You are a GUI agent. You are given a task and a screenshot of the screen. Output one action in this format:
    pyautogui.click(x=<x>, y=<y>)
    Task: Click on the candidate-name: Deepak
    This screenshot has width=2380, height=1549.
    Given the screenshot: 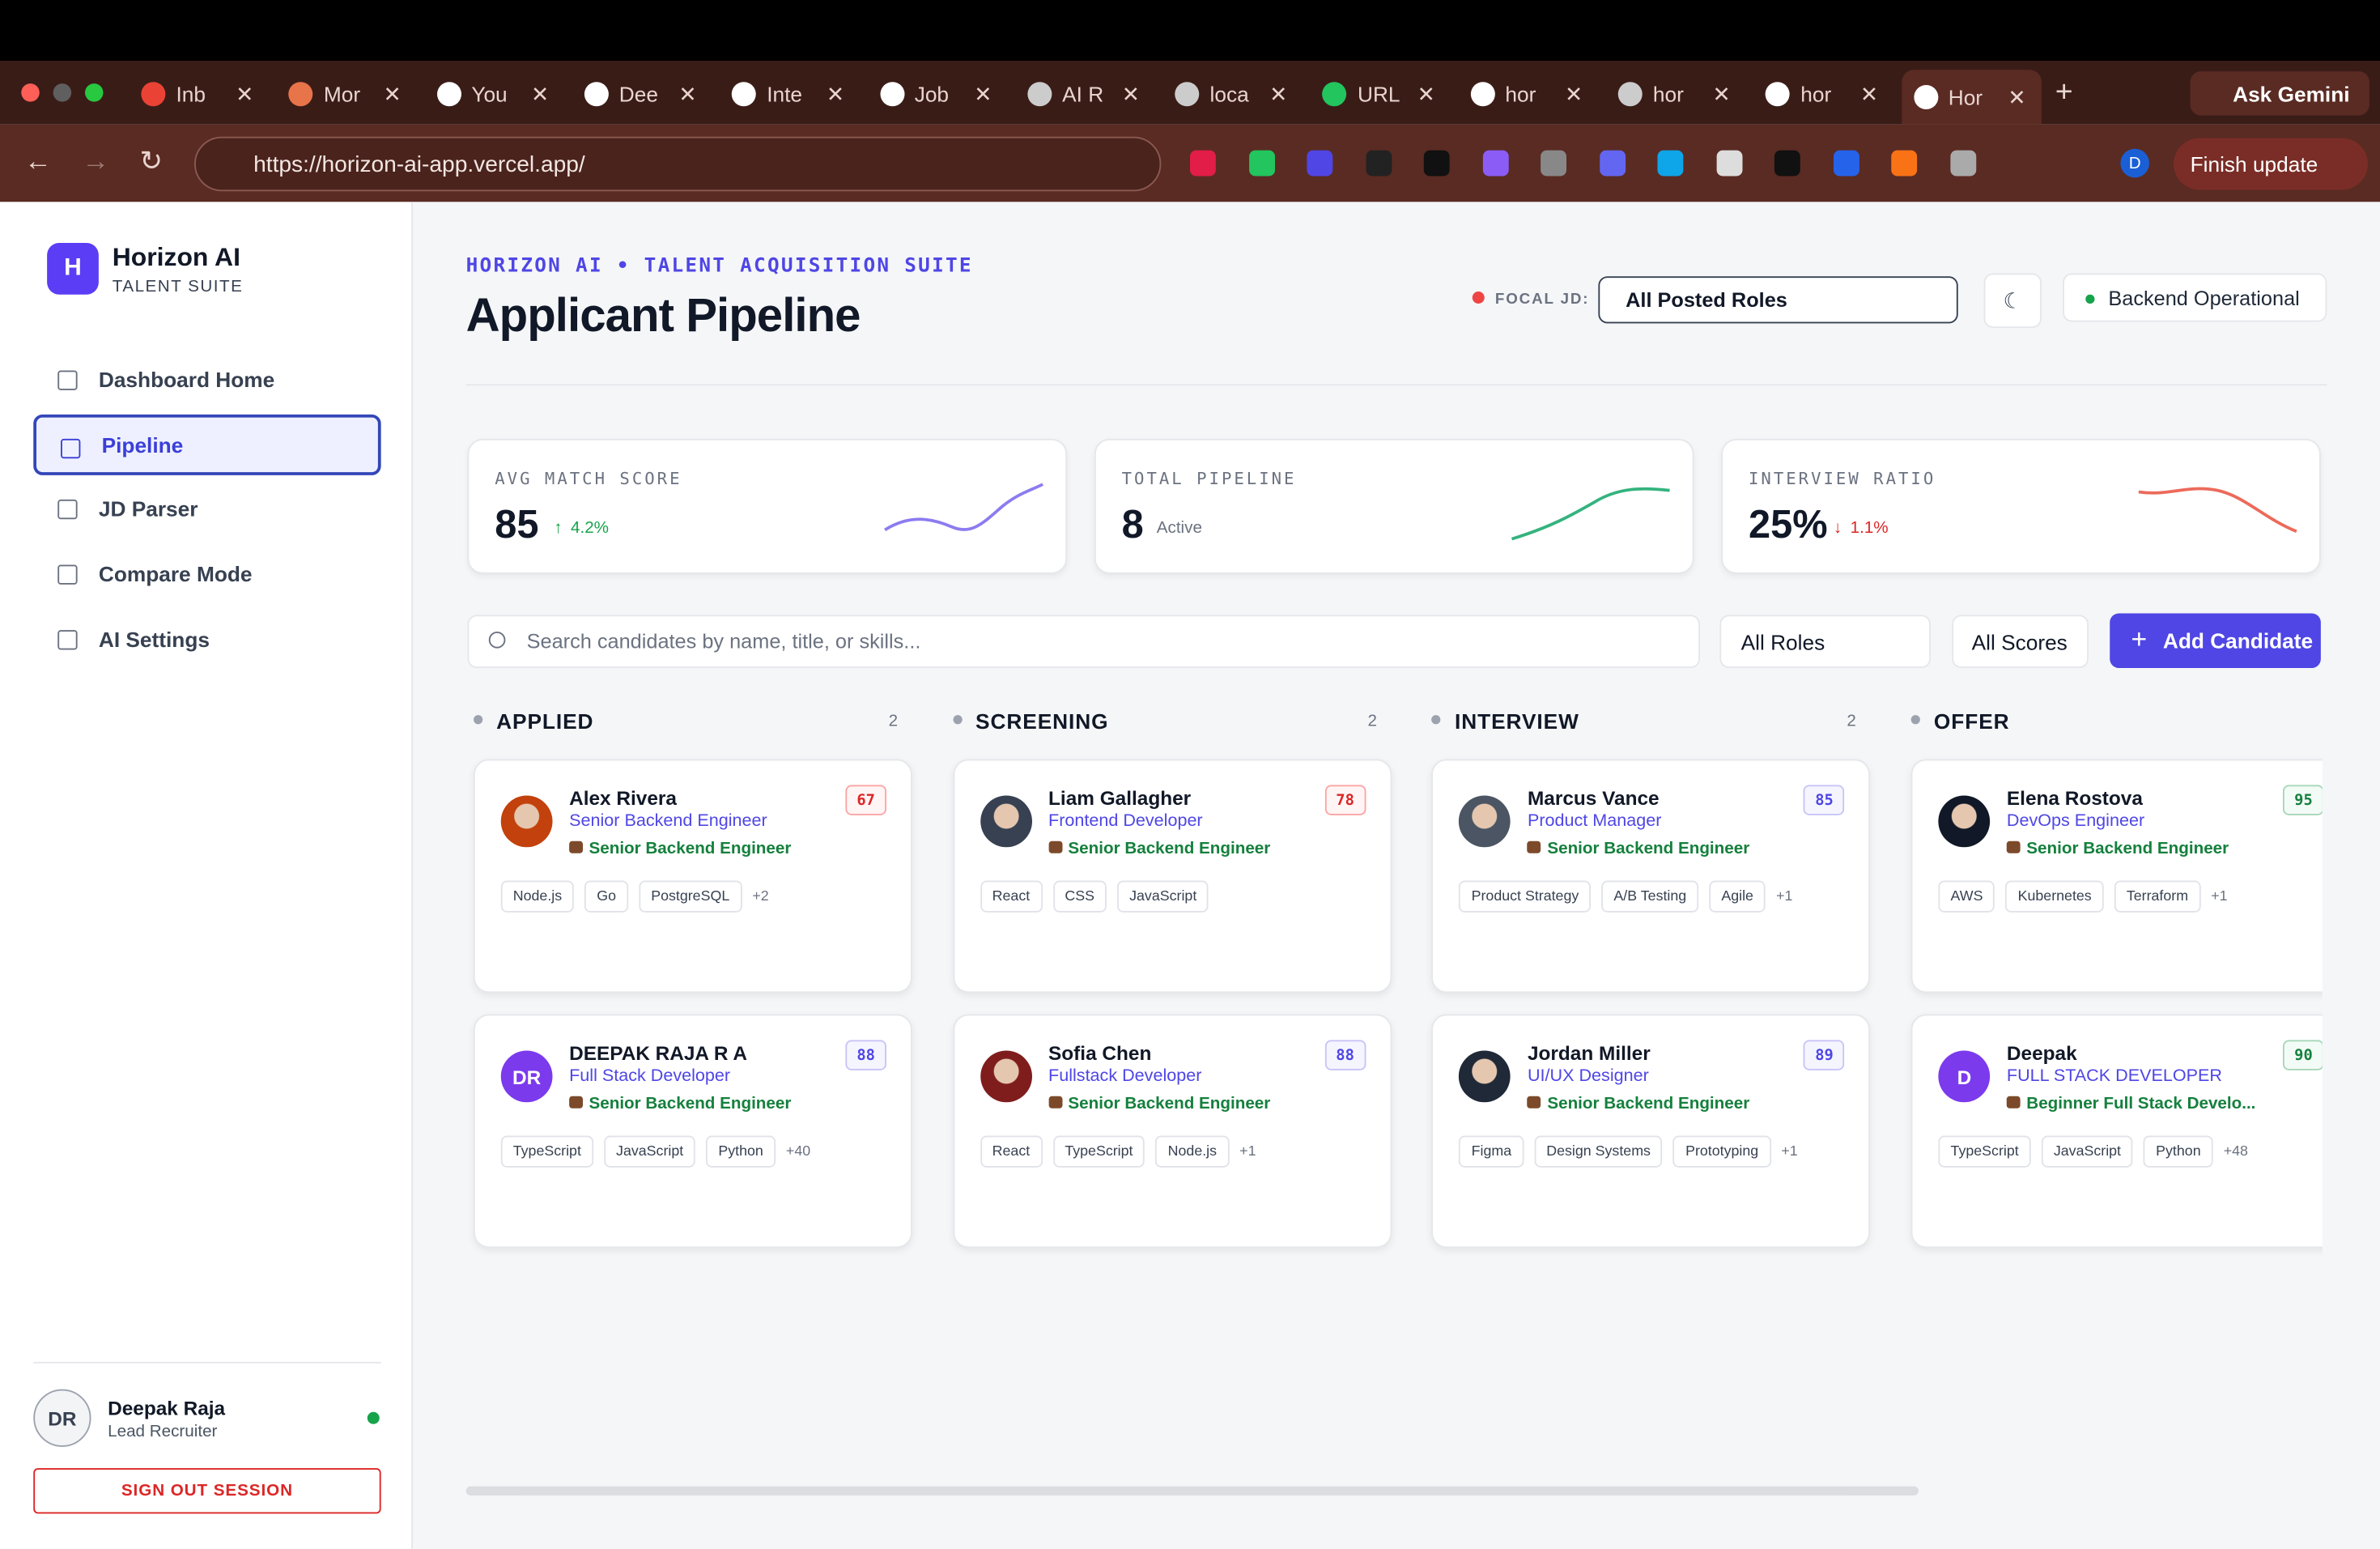 What is the action you would take?
    pyautogui.click(x=2042, y=1053)
    